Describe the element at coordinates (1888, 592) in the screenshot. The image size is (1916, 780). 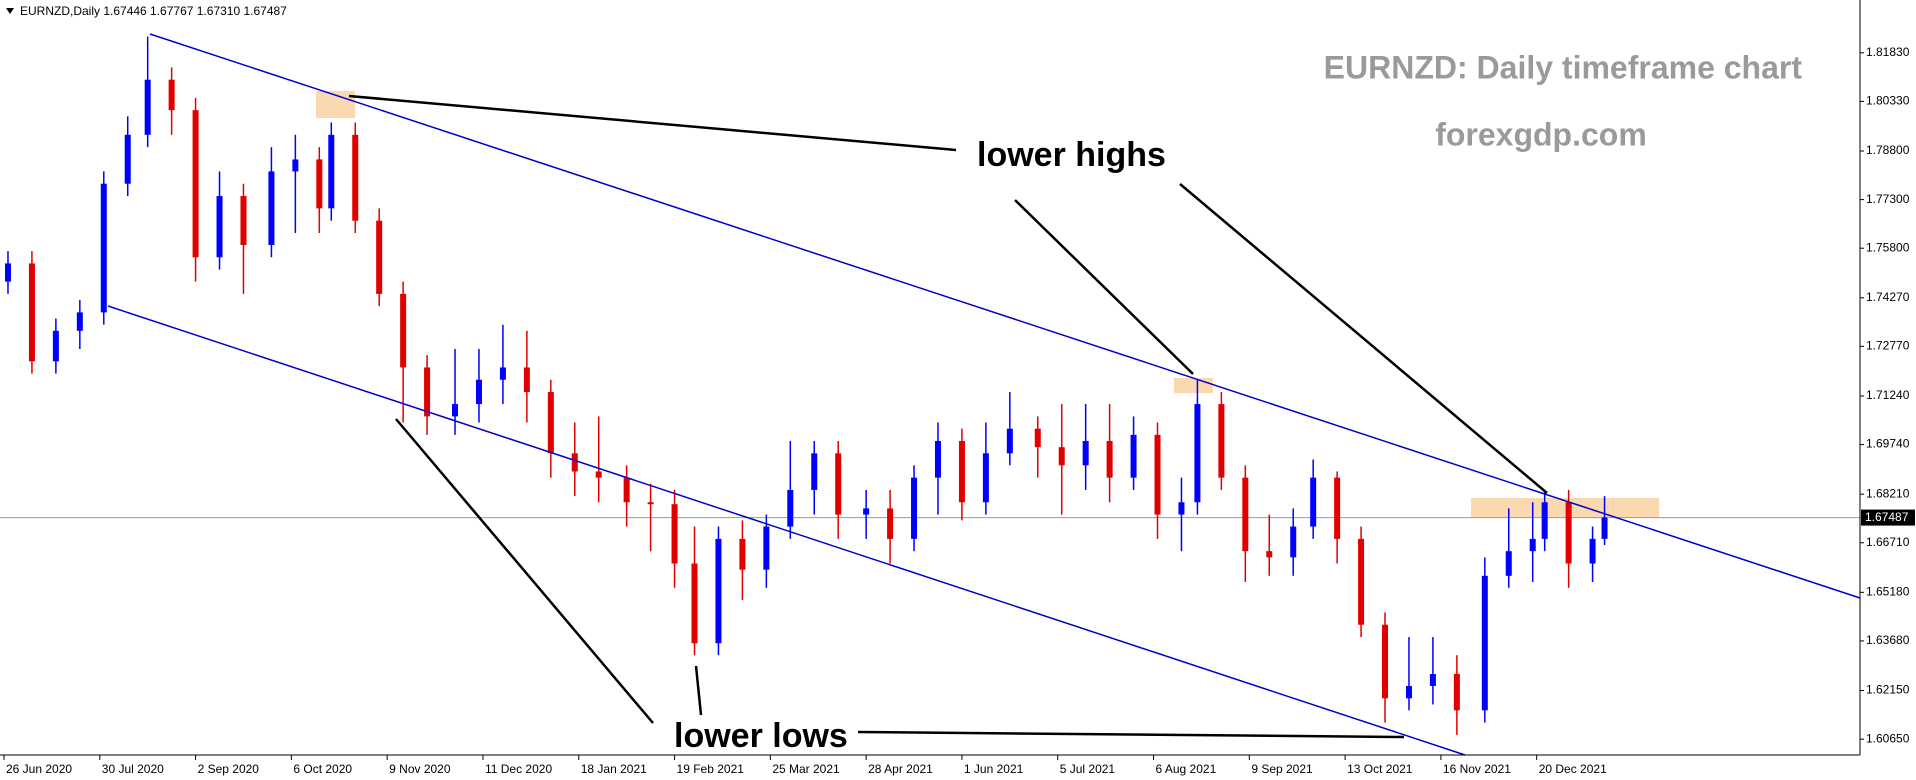
I see `y-tick-label: 1.65180` at that location.